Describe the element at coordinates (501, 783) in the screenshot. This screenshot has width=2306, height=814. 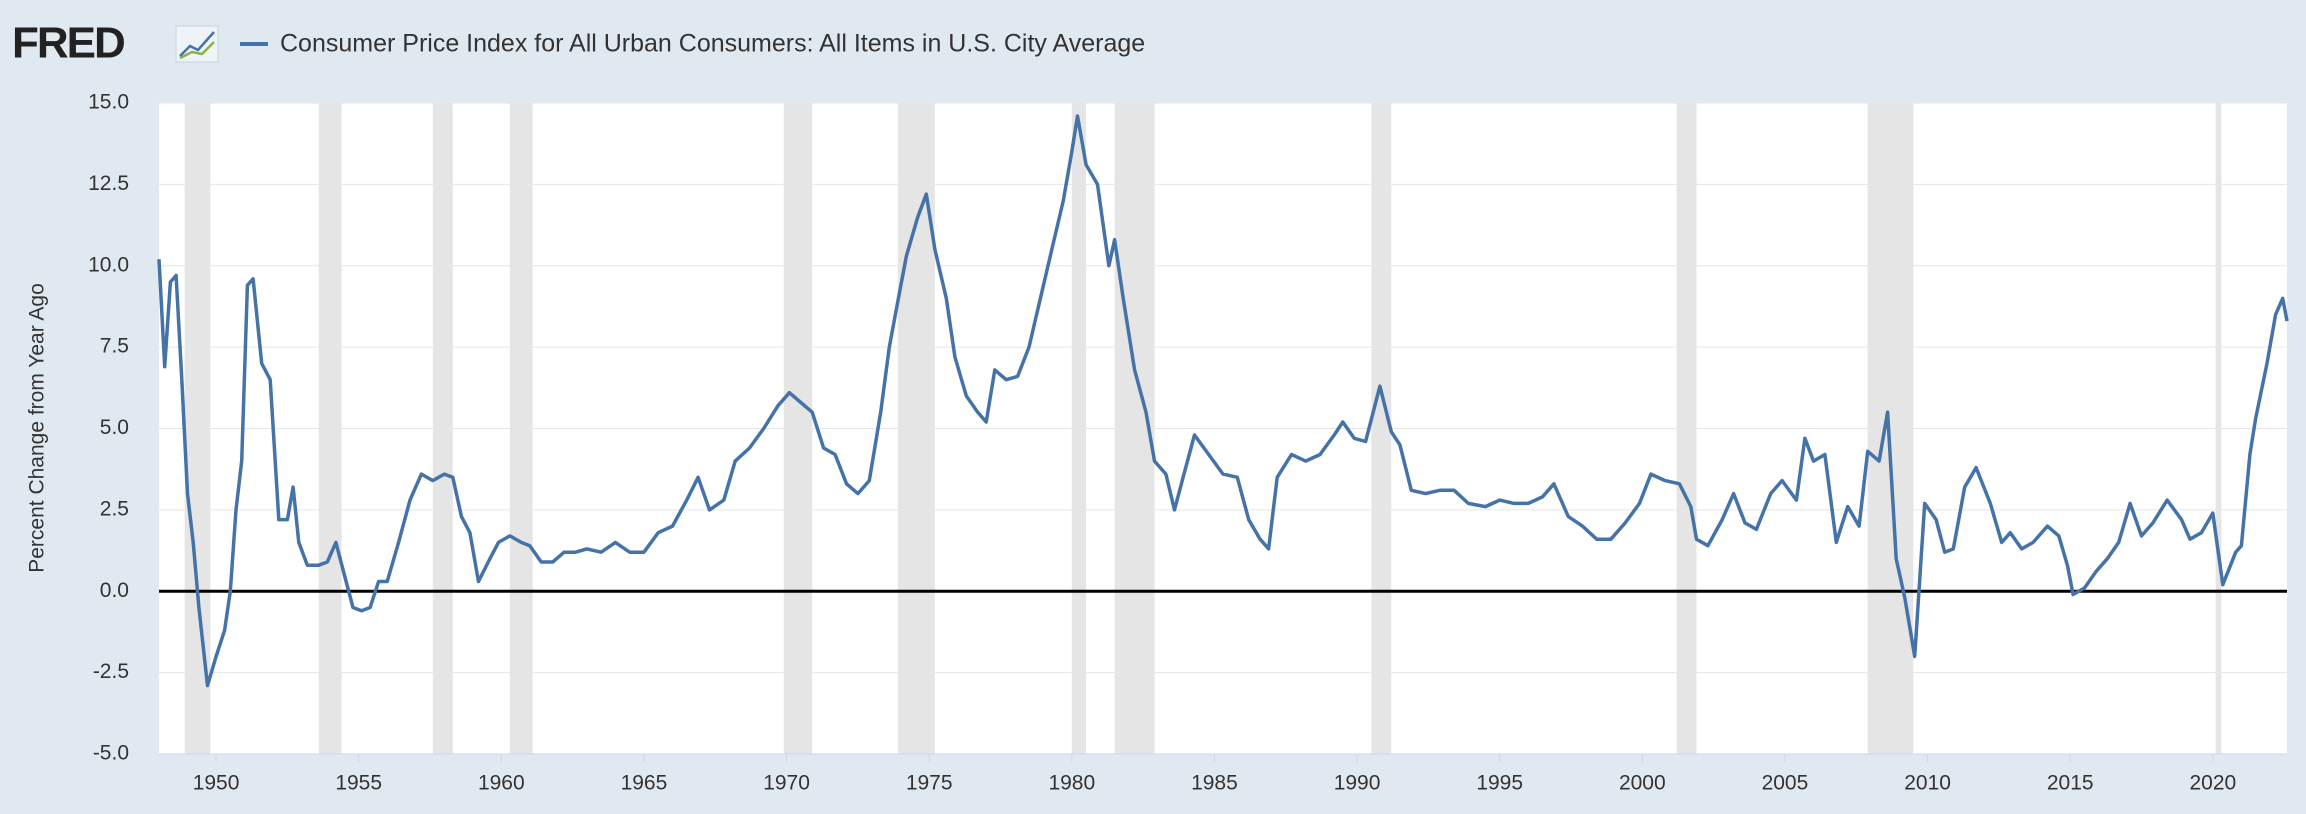
I see `x-tick-label: 1960` at that location.